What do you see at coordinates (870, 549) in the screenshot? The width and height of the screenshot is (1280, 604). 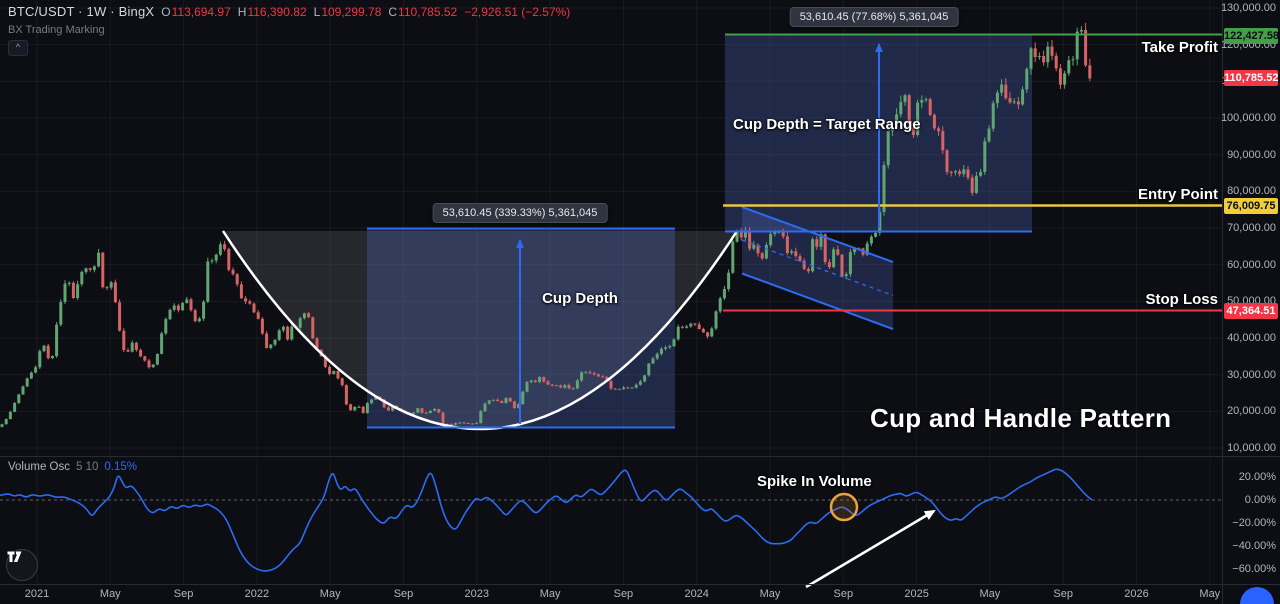 I see `volume-trend-arrow` at bounding box center [870, 549].